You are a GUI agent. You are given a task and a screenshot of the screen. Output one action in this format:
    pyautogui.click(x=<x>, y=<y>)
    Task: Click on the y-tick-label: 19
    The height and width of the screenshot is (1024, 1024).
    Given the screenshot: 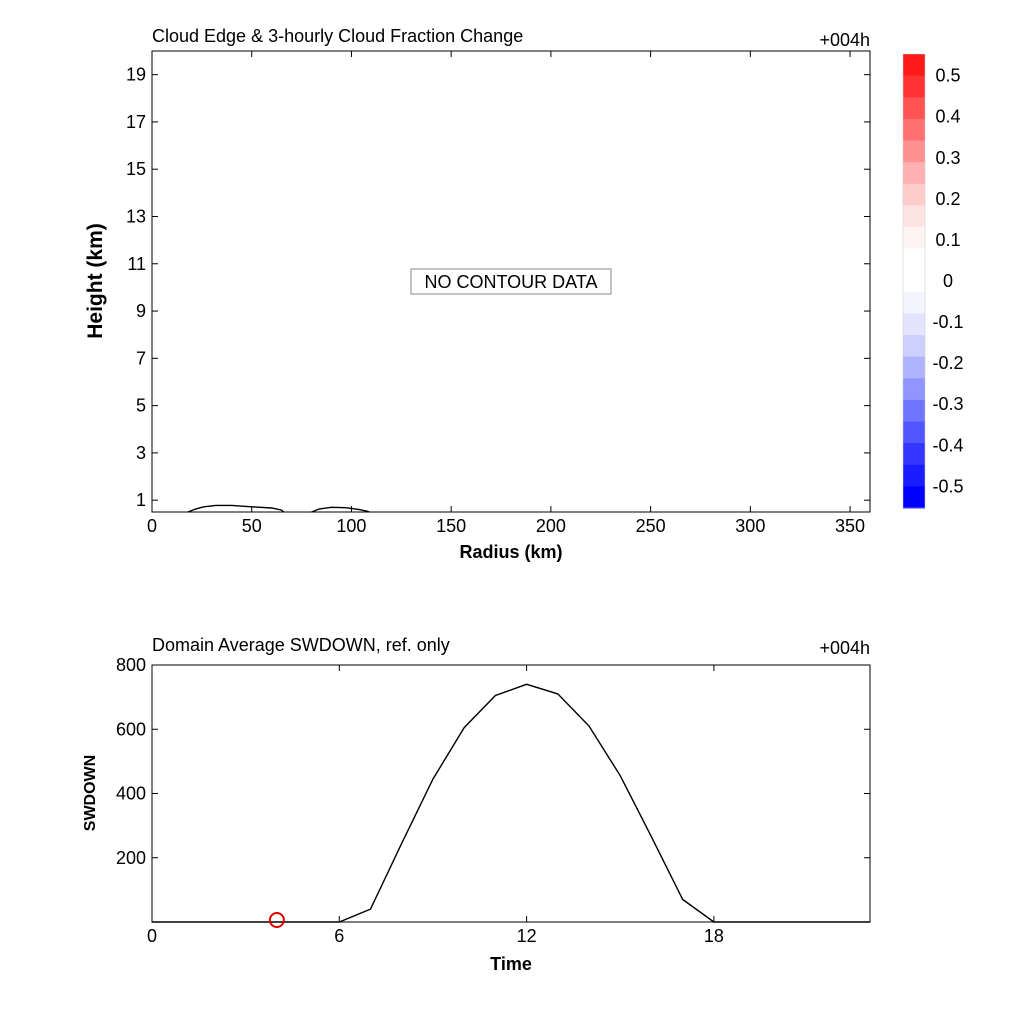 What is the action you would take?
    pyautogui.click(x=136, y=75)
    